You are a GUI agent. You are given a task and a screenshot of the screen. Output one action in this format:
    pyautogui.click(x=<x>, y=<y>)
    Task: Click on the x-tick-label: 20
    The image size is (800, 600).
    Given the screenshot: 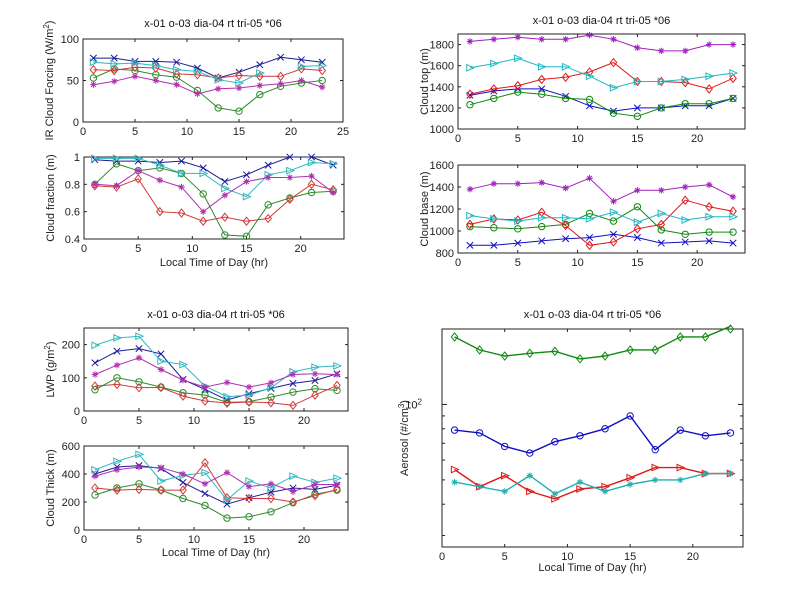 What is the action you would take?
    pyautogui.click(x=697, y=139)
    